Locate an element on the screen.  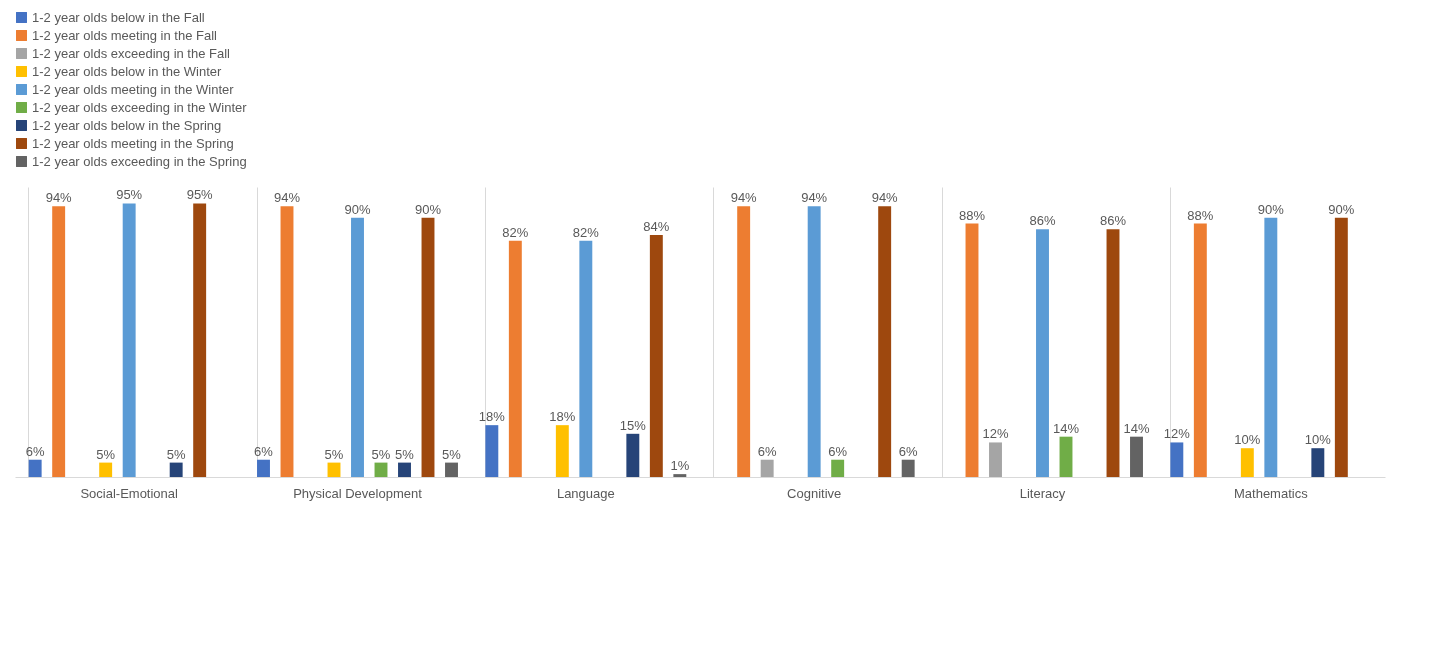
x-tick-label: Social-Emotional is located at coordinates (129, 493).